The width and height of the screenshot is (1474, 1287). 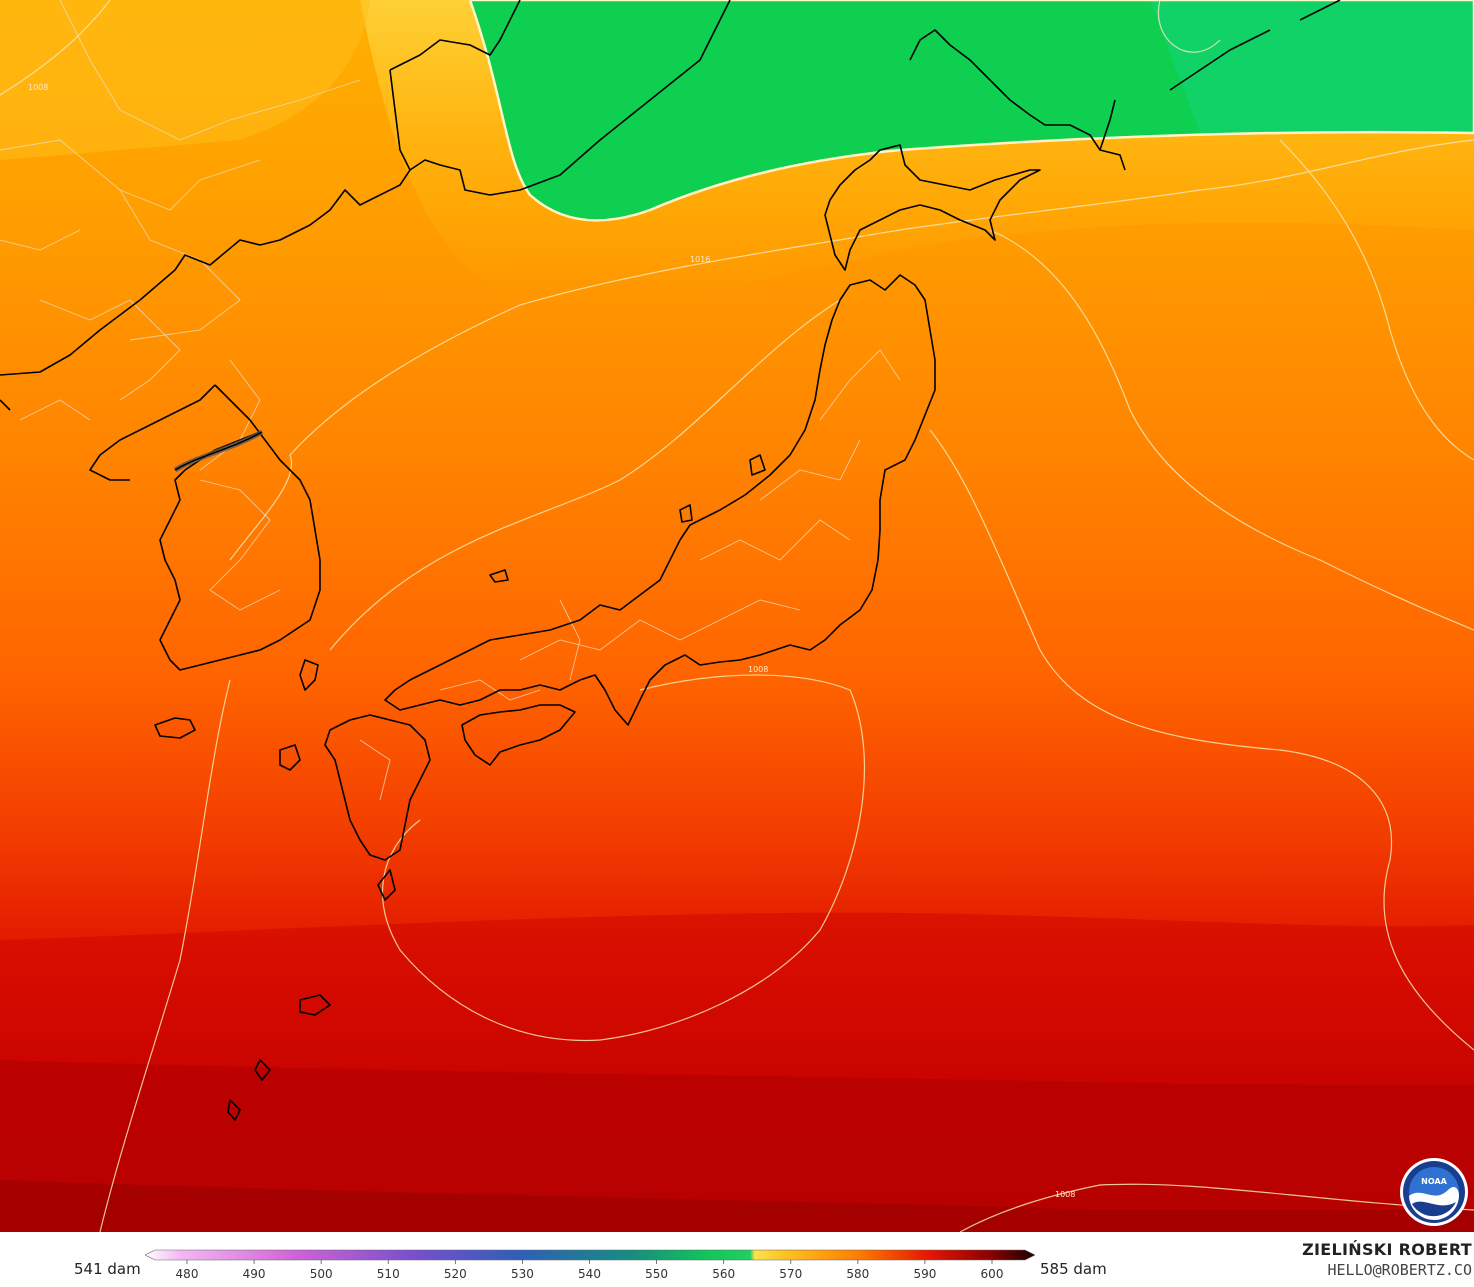 I want to click on colorbar-tick-label: 500, so click(x=321, y=1274).